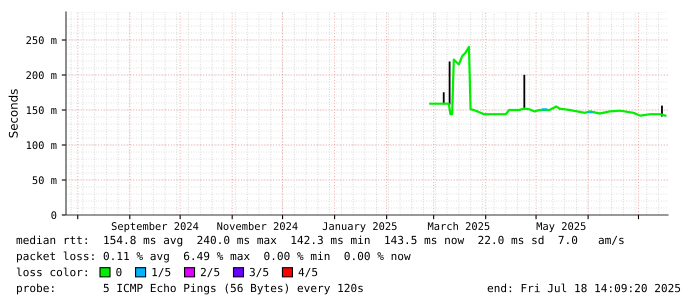  What do you see at coordinates (44, 180) in the screenshot?
I see `y-tick-label: 50 m` at bounding box center [44, 180].